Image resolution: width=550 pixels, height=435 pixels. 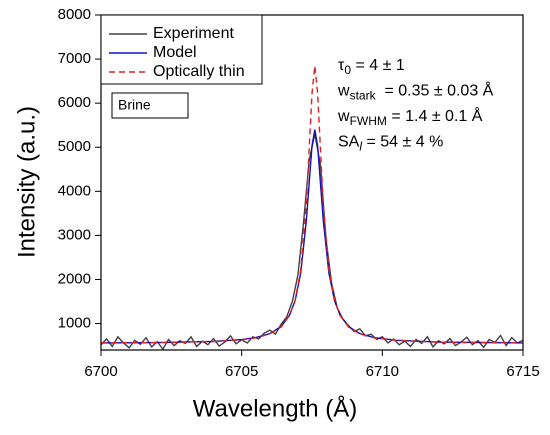 I want to click on annotation: wFWHM = 1.4 ± 0.1 Å, so click(x=410, y=117).